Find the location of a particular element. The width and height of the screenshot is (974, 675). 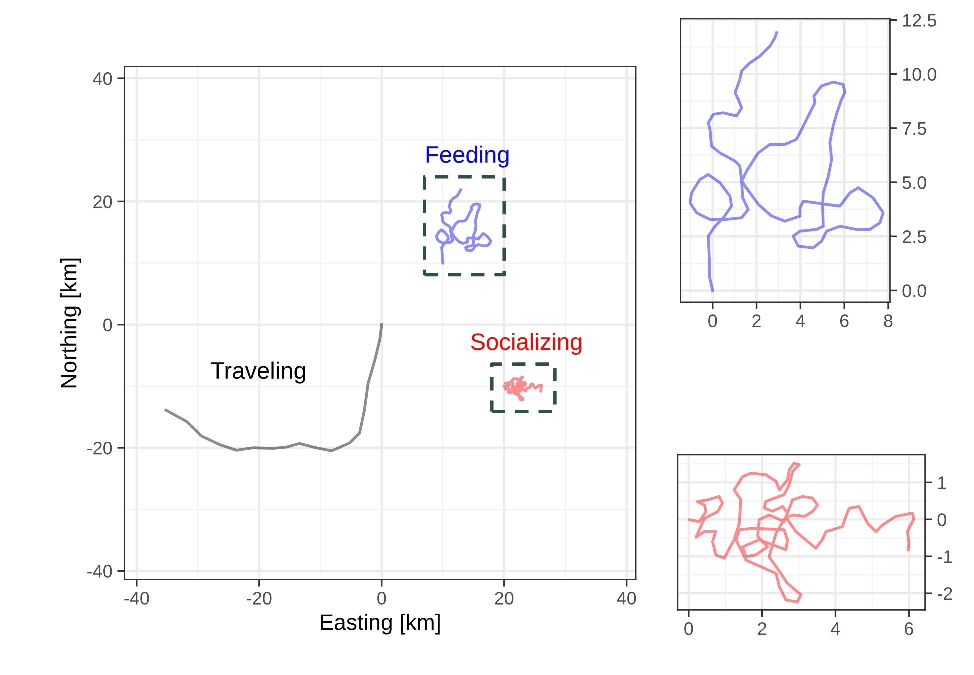

y2-tick-label: 10.0 is located at coordinates (919, 75).